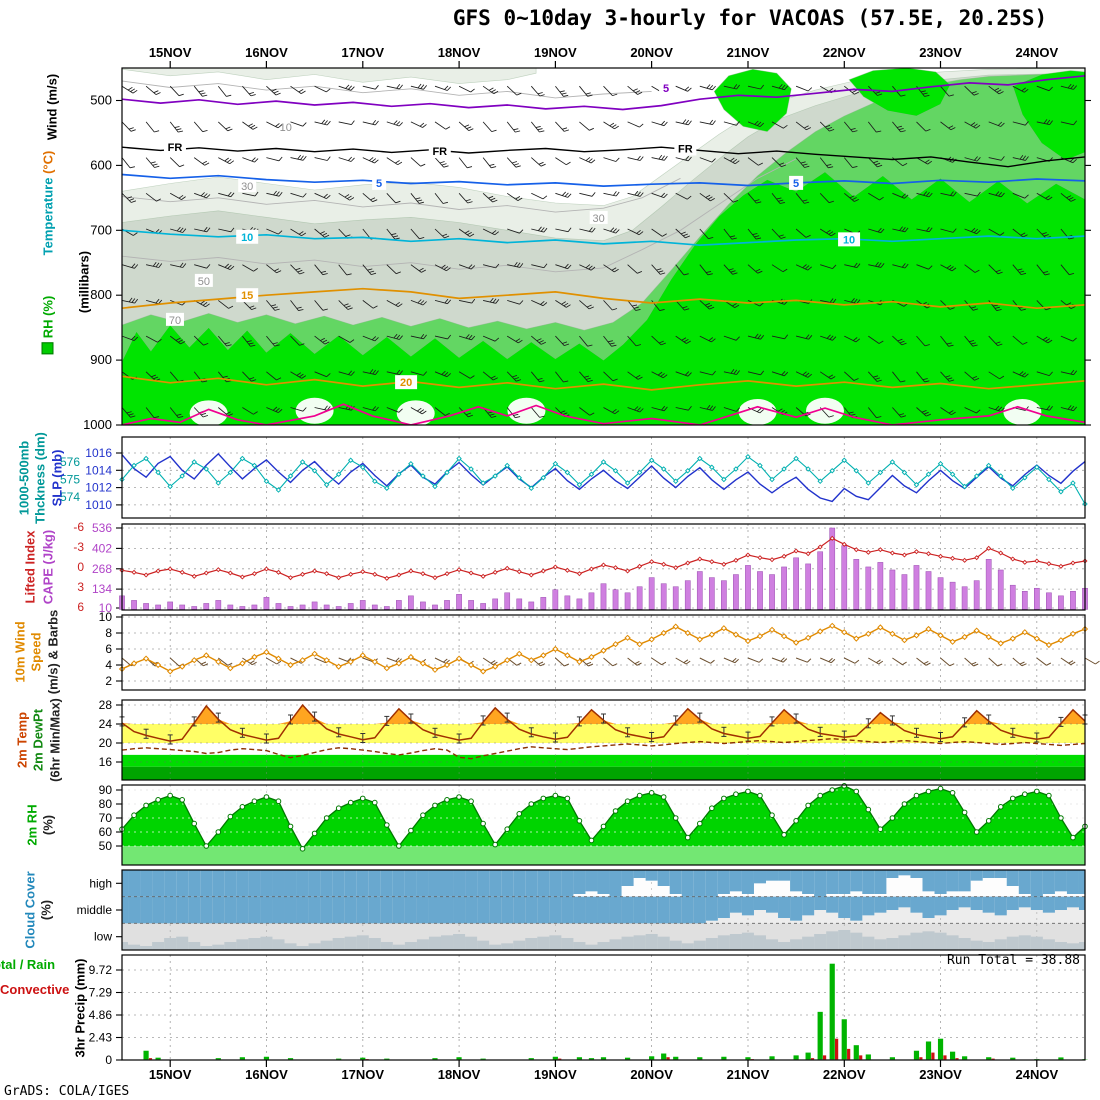 The image size is (1100, 1100). Describe the element at coordinates (35, 989) in the screenshot. I see `convective-legend: Convective` at that location.